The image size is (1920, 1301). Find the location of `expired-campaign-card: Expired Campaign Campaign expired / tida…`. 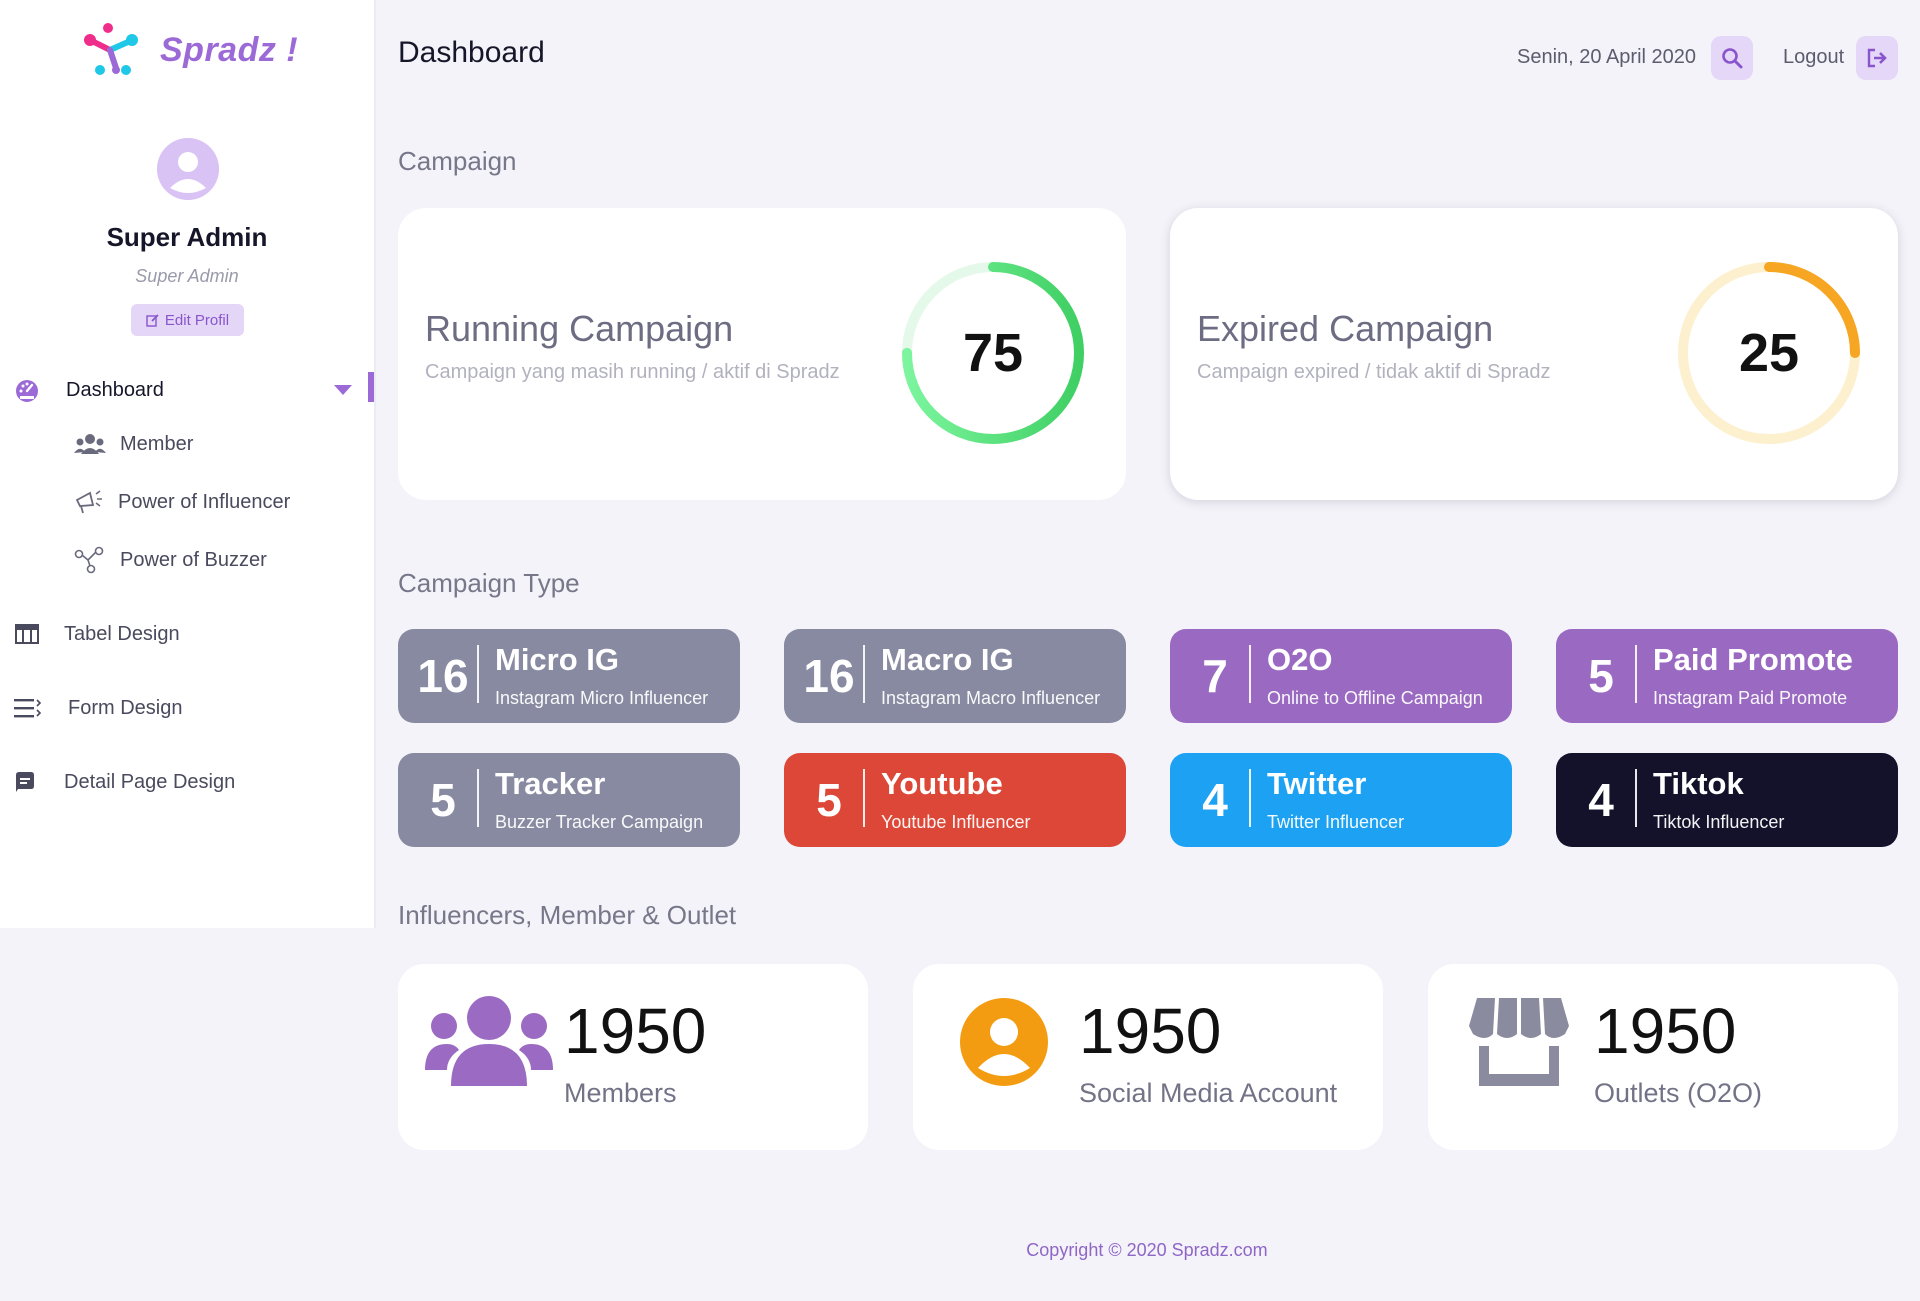

expired-campaign-card: Expired Campaign Campaign expired / tida… is located at coordinates (1534, 354).